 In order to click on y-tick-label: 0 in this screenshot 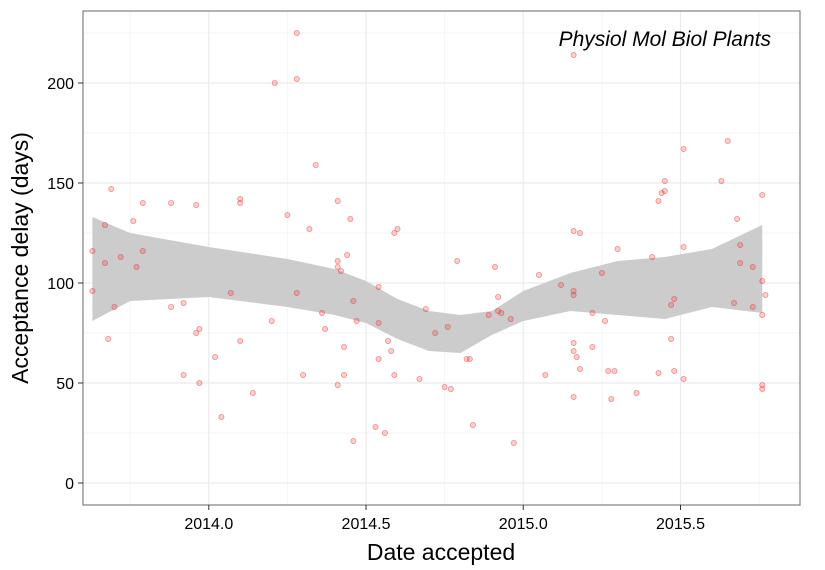, I will do `click(69, 484)`.